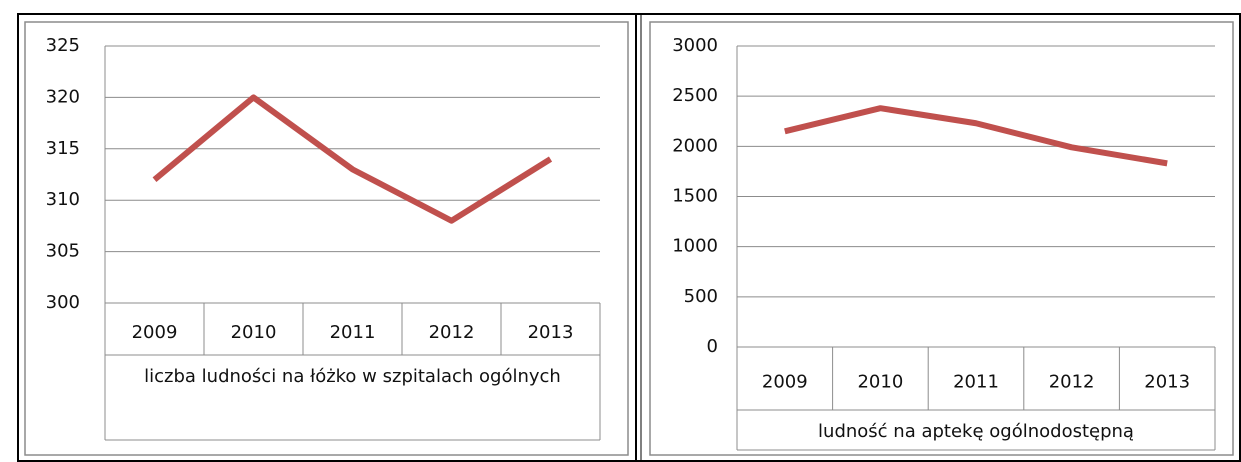 Image resolution: width=1241 pixels, height=462 pixels. What do you see at coordinates (712, 346) in the screenshot?
I see `y-tick-label: 0` at bounding box center [712, 346].